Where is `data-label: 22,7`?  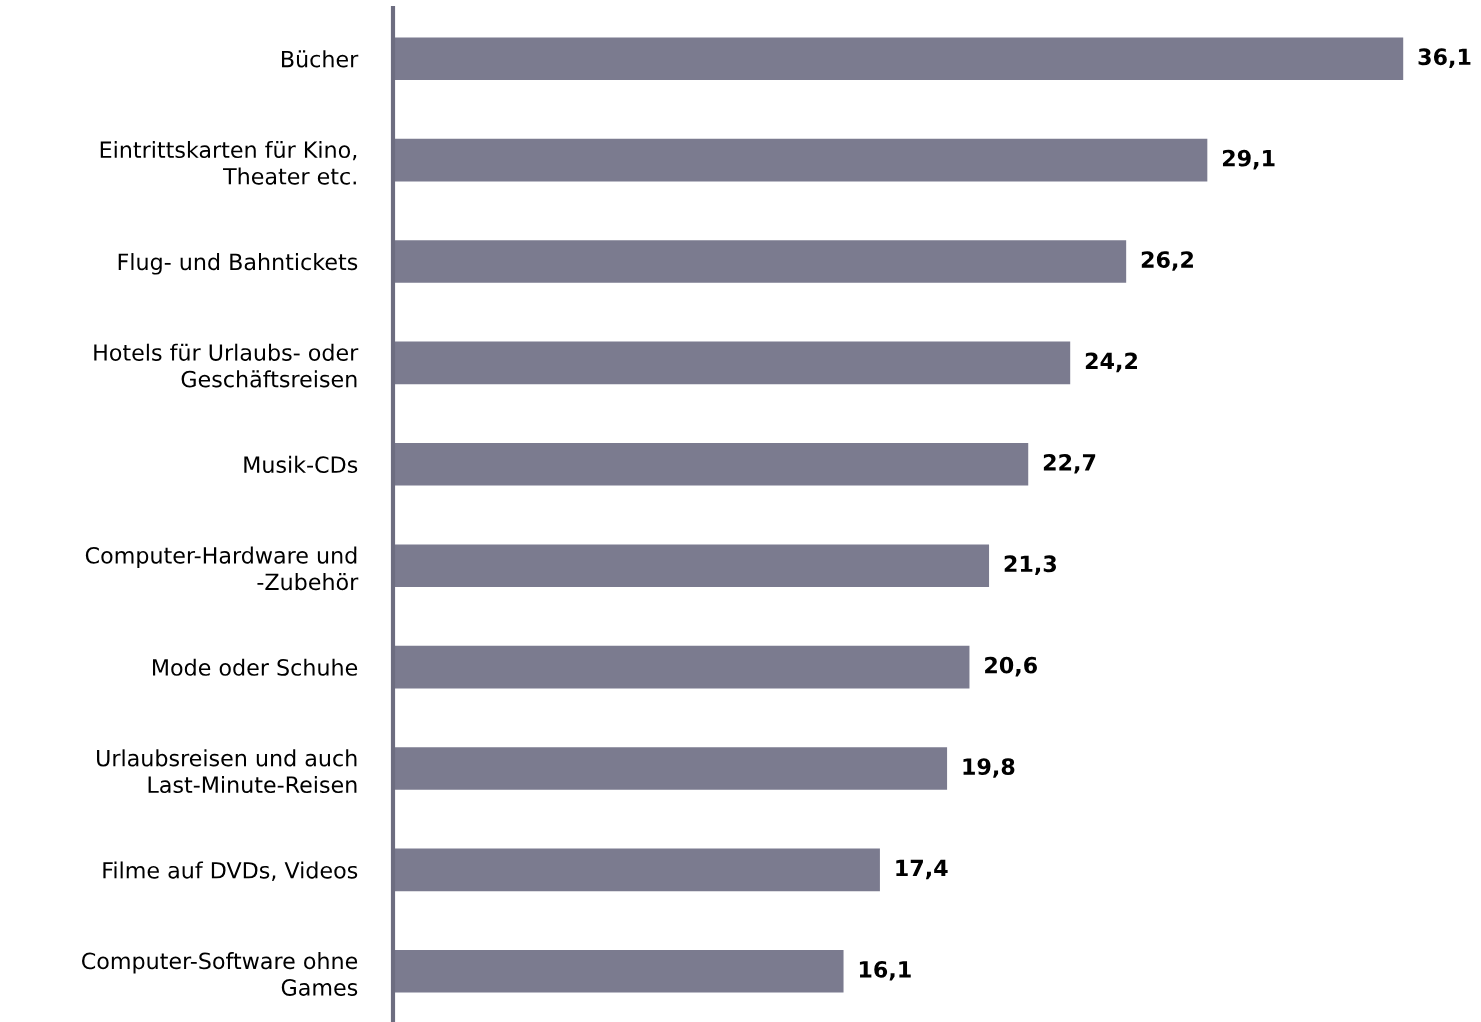 data-label: 22,7 is located at coordinates (1069, 463).